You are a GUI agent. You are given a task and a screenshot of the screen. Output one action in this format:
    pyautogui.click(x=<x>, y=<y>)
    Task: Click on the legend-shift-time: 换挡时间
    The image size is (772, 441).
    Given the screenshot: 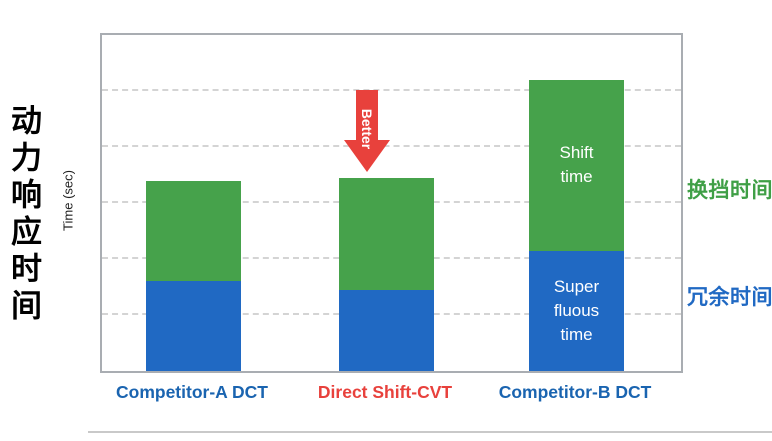 What is the action you would take?
    pyautogui.click(x=729, y=190)
    